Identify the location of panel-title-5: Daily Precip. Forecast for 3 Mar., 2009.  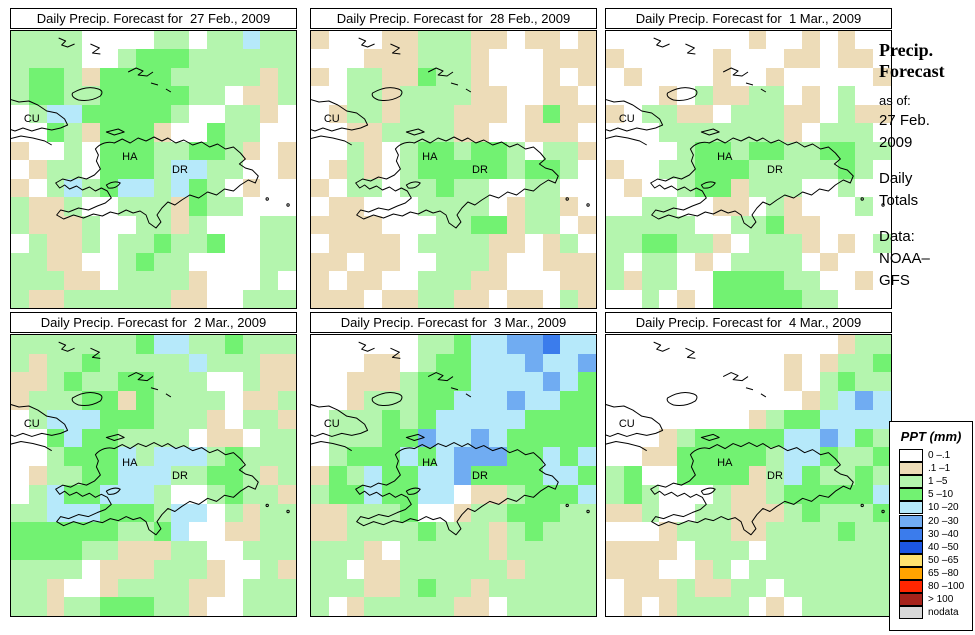
(453, 322).